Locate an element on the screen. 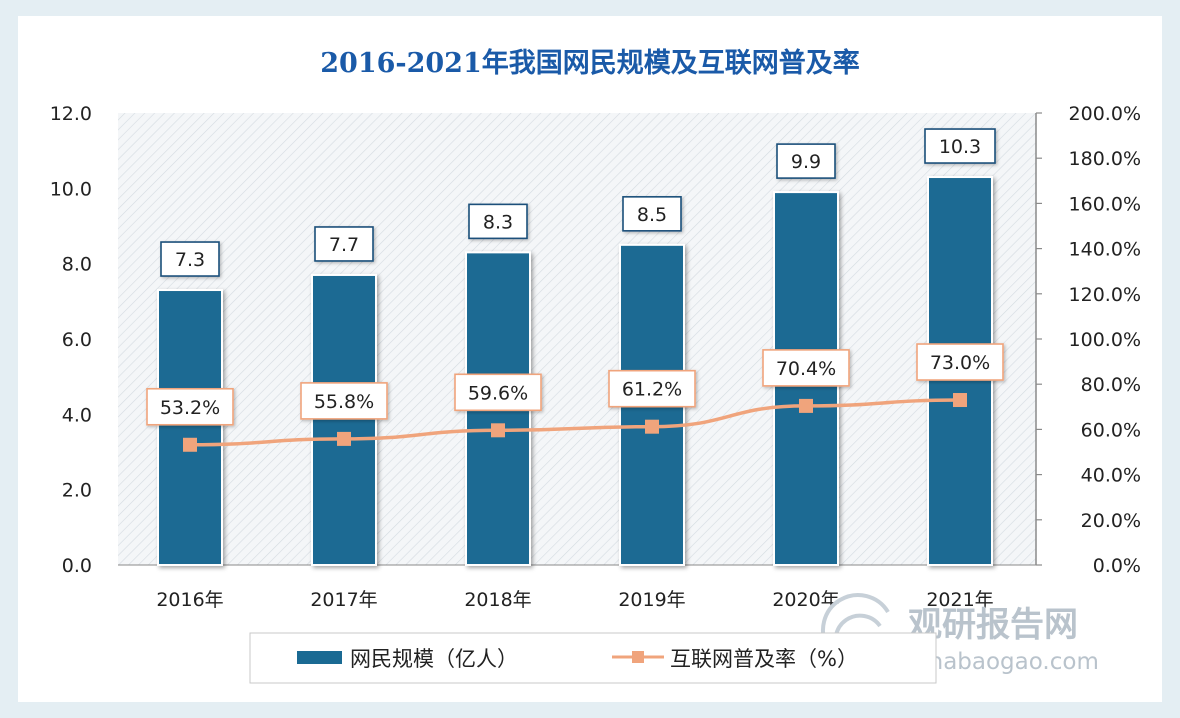 This screenshot has width=1180, height=718. x-category-label: 2018年 is located at coordinates (497, 600).